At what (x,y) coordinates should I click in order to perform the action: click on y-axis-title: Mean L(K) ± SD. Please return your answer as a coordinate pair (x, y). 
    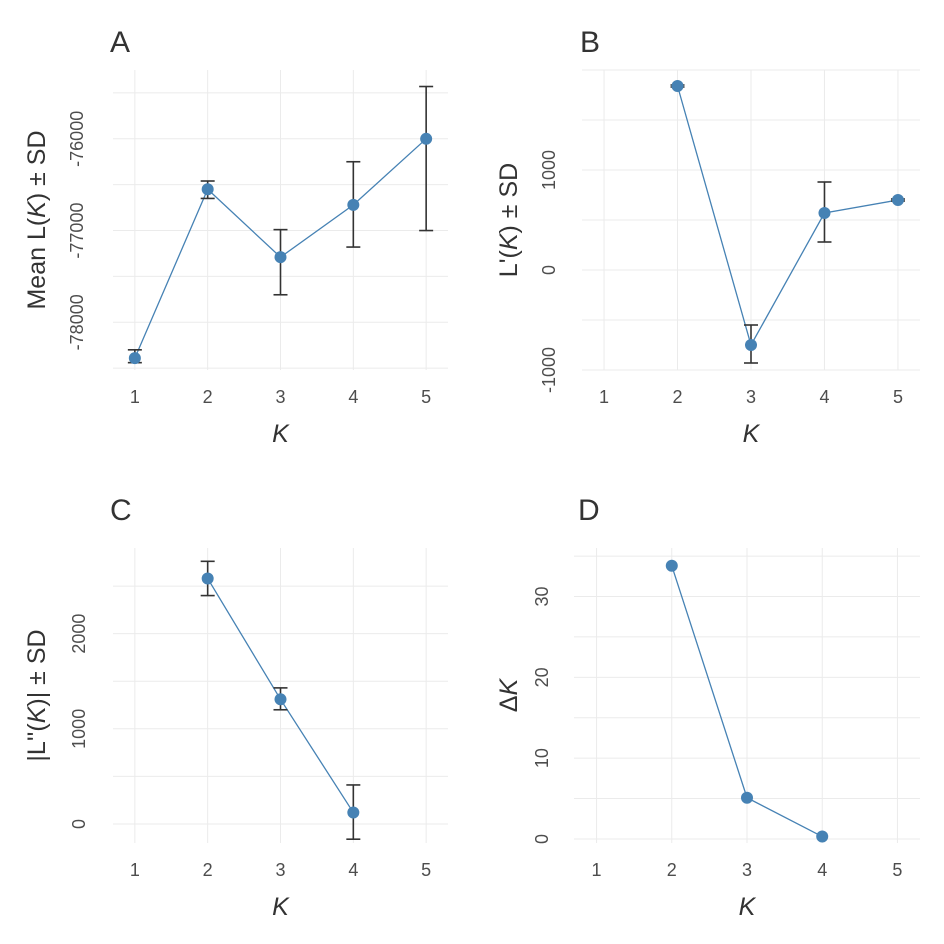
    Looking at the image, I should click on (37, 219).